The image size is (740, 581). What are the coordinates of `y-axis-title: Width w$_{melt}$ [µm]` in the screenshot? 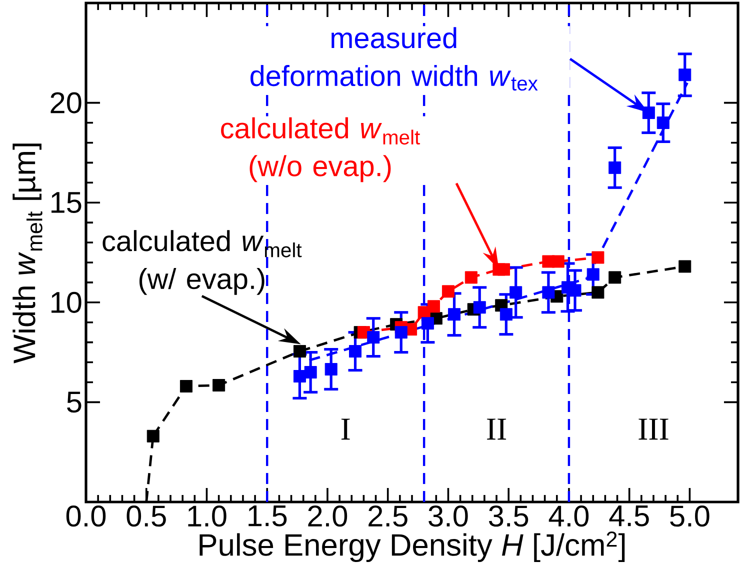 It's located at (27, 254).